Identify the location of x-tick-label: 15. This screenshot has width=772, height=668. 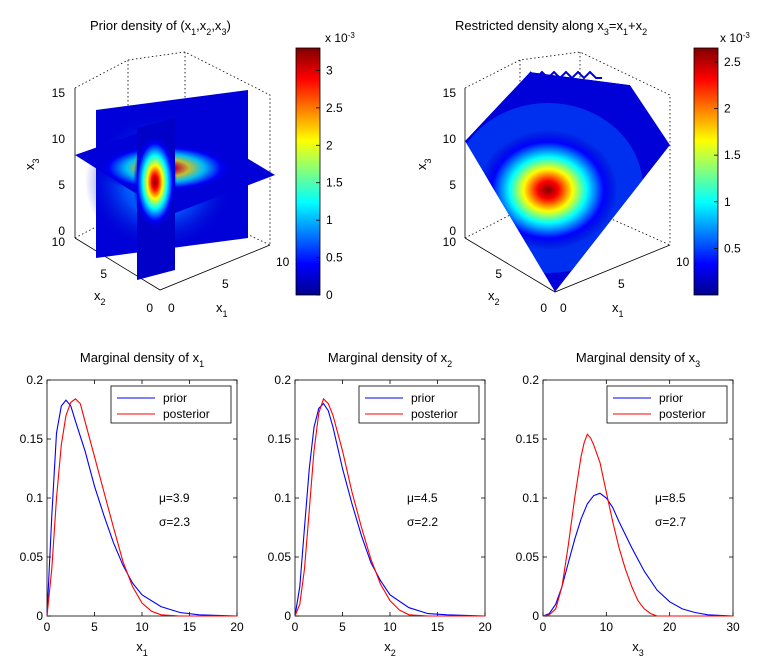
(438, 627).